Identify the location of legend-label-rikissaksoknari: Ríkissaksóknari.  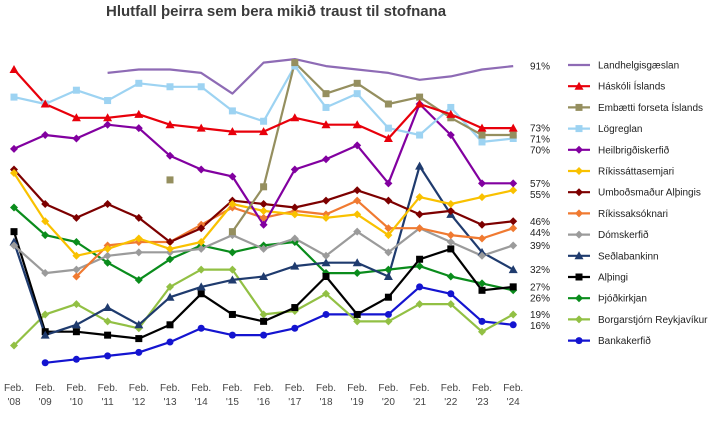
(633, 214).